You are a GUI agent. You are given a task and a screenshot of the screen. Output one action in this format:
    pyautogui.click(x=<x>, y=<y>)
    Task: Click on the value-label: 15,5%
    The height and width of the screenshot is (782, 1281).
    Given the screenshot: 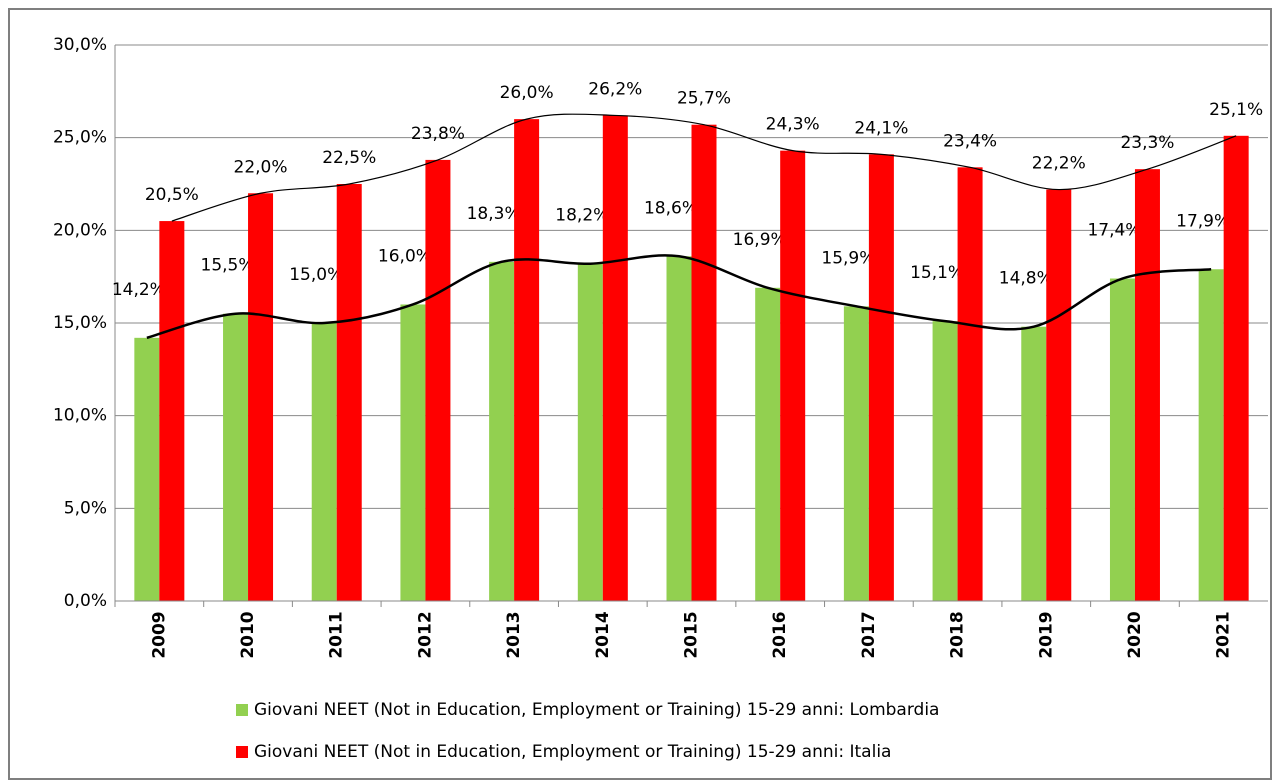 What is the action you would take?
    pyautogui.click(x=228, y=266)
    